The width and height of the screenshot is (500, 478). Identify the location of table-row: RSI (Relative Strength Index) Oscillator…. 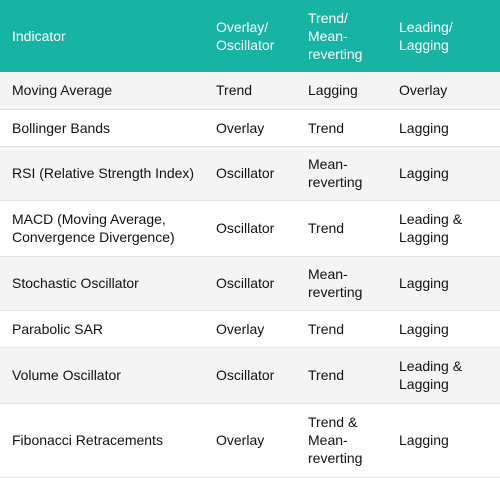
(250, 173).